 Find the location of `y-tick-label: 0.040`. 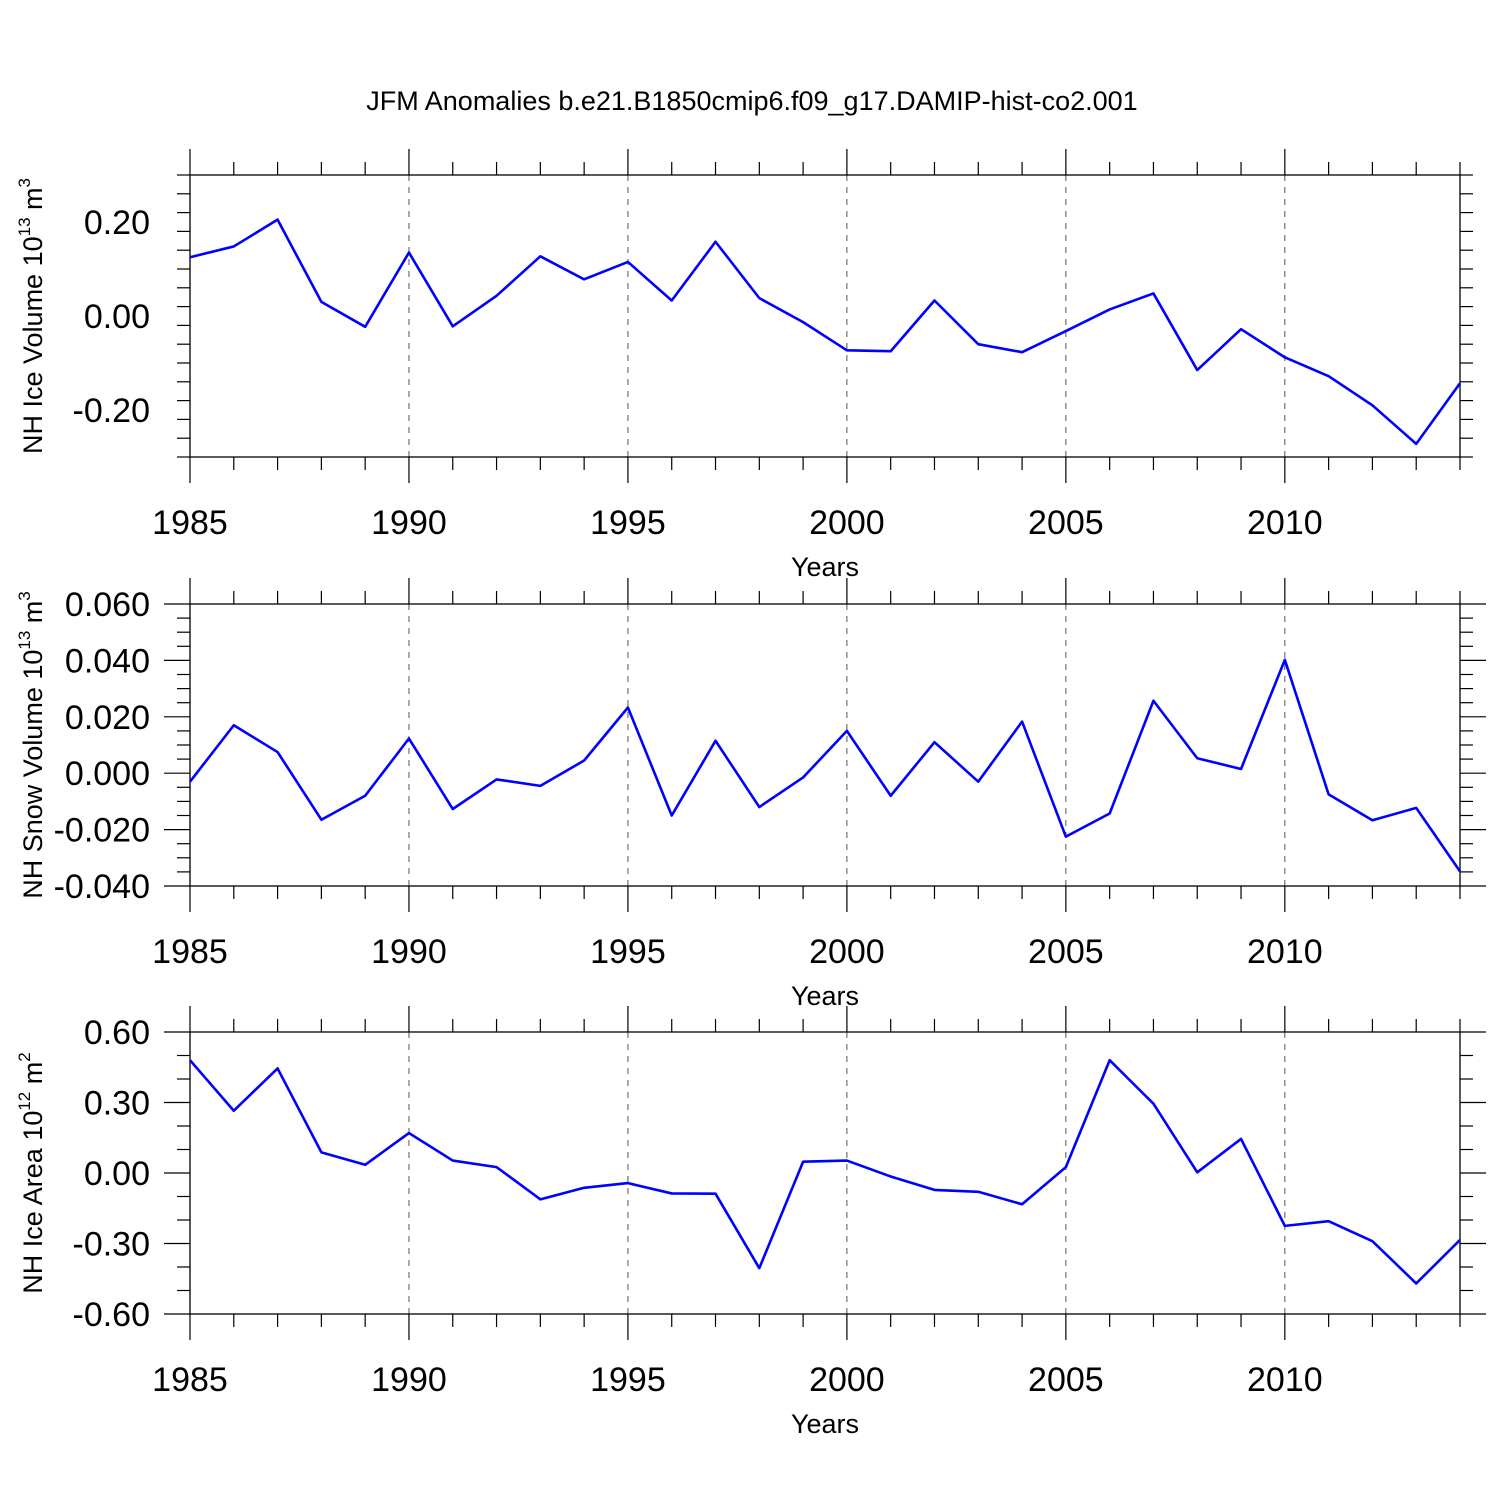

y-tick-label: 0.040 is located at coordinates (107, 661).